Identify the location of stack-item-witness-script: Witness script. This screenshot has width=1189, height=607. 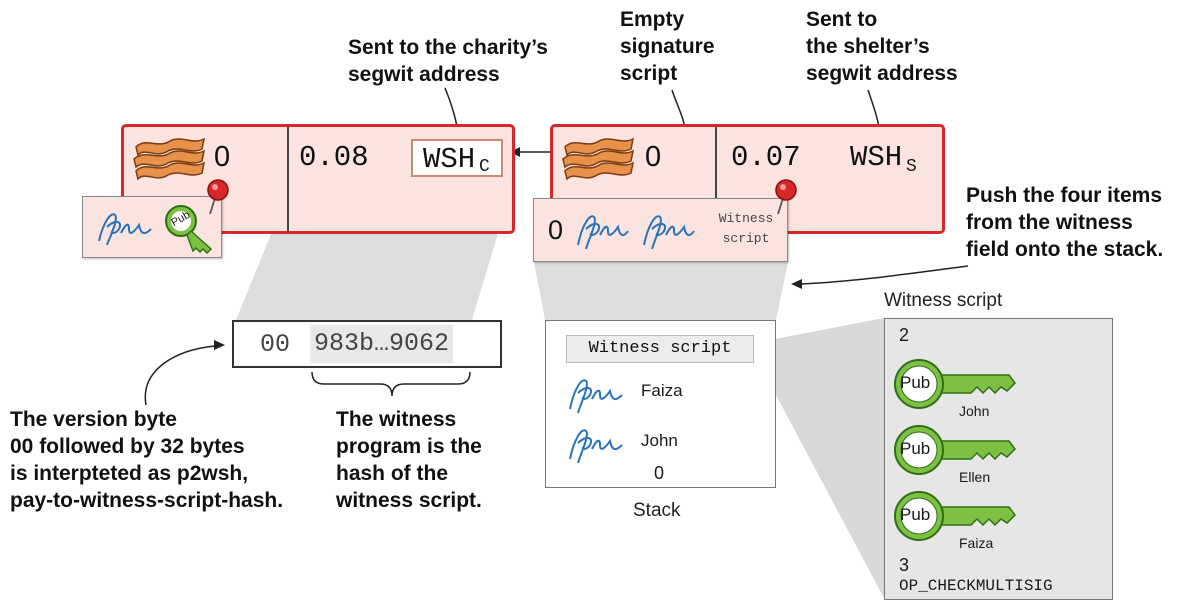
(660, 349).